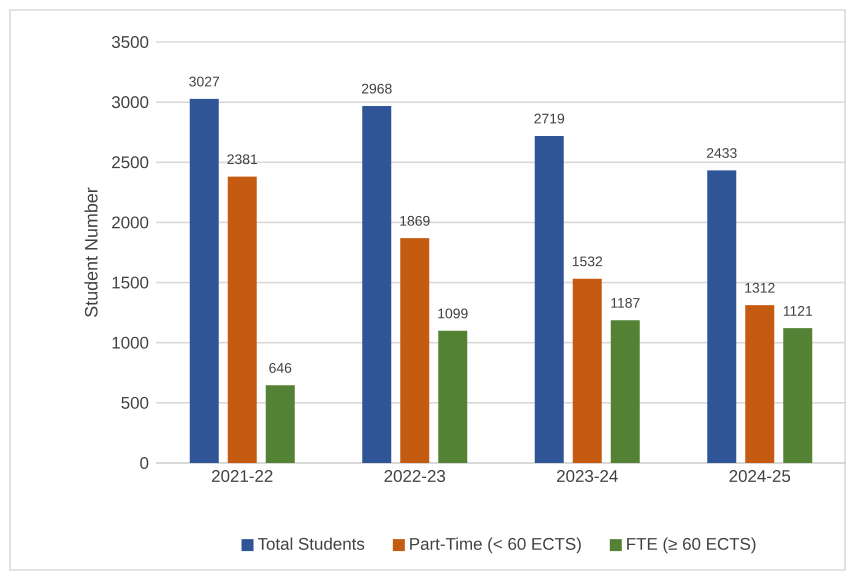 This screenshot has width=855, height=576. What do you see at coordinates (691, 545) in the screenshot?
I see `legend-label: FTE (≥ 60 ECTS)` at bounding box center [691, 545].